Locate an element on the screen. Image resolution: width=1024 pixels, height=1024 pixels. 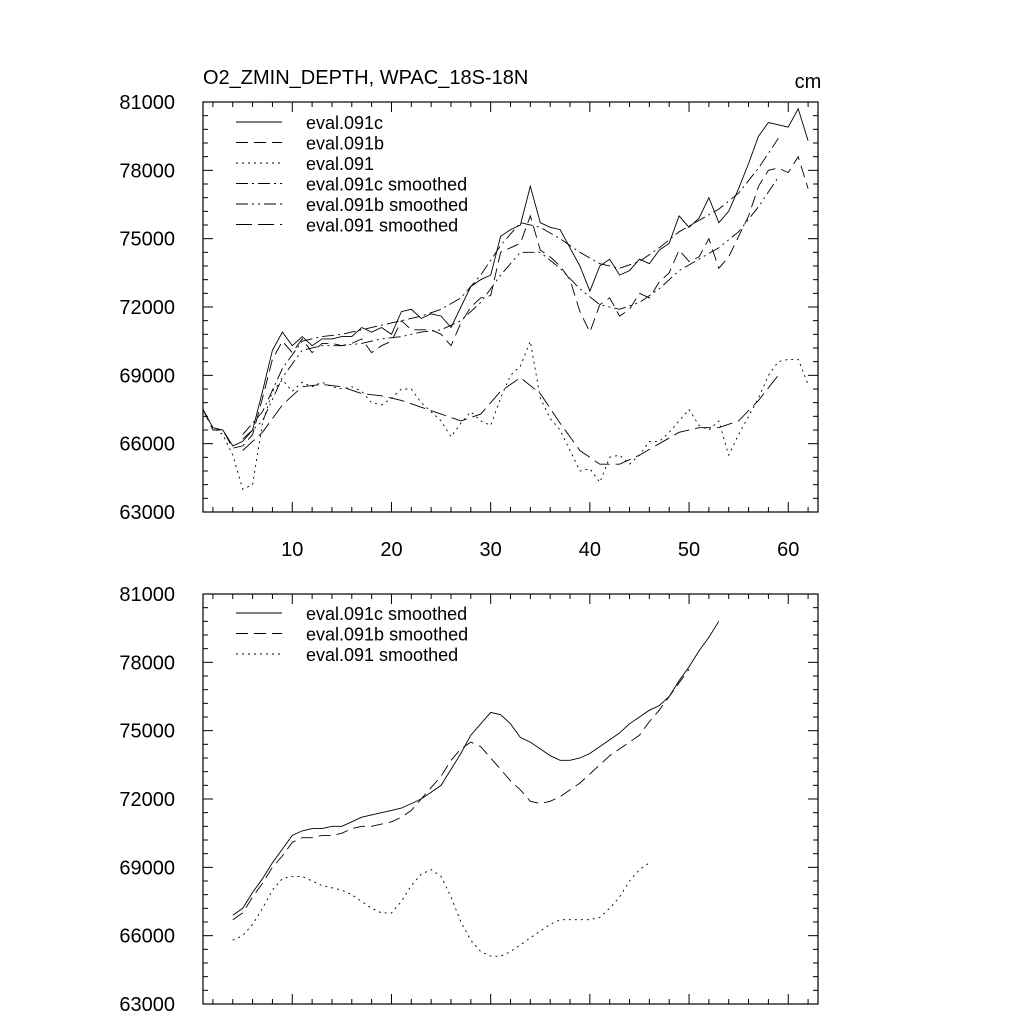
legend-label: eval.091b is located at coordinates (345, 144).